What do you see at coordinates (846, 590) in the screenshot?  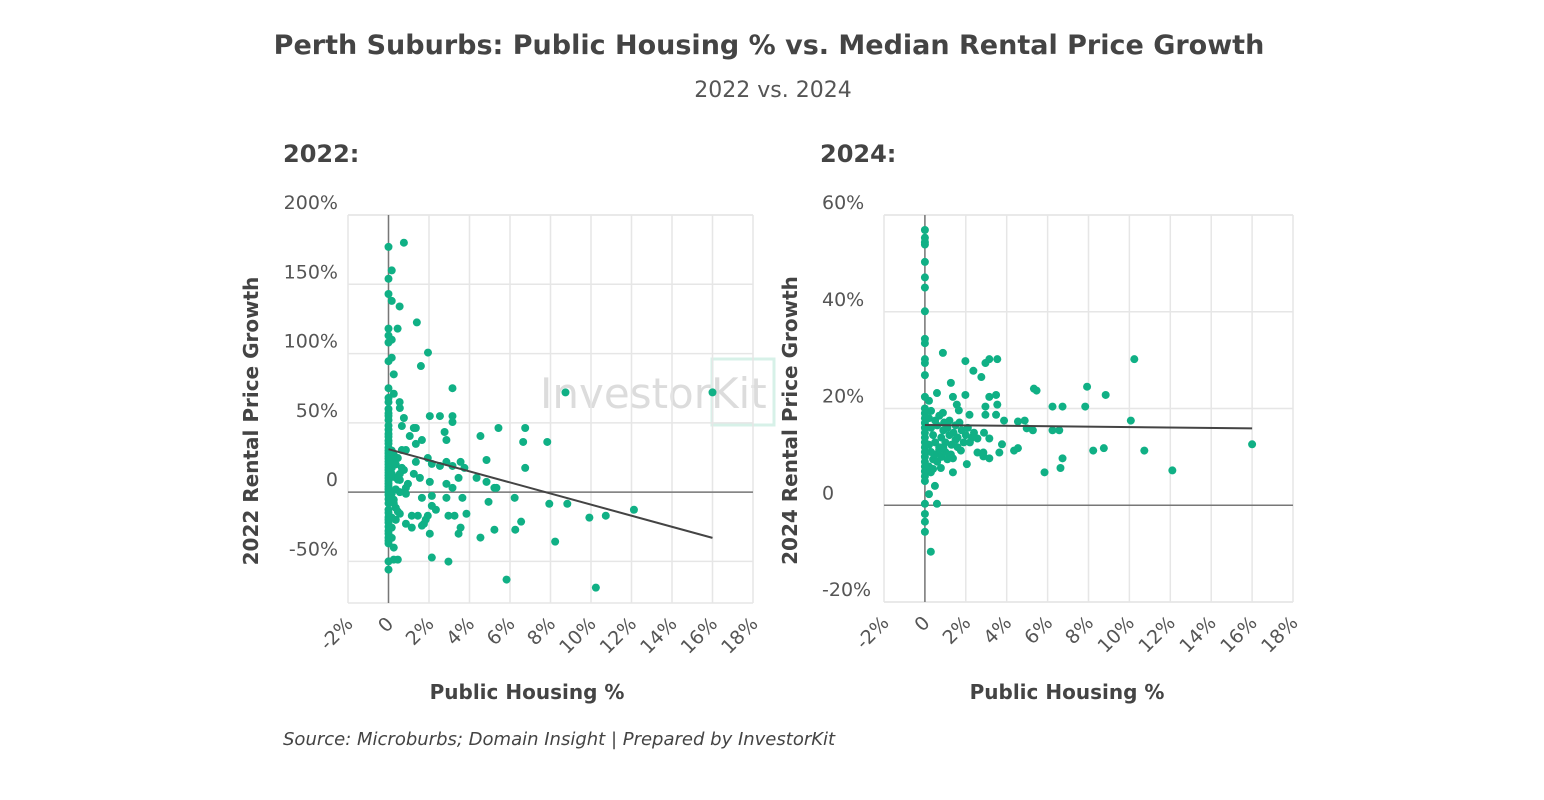 I see `y-tick-label: -20%` at bounding box center [846, 590].